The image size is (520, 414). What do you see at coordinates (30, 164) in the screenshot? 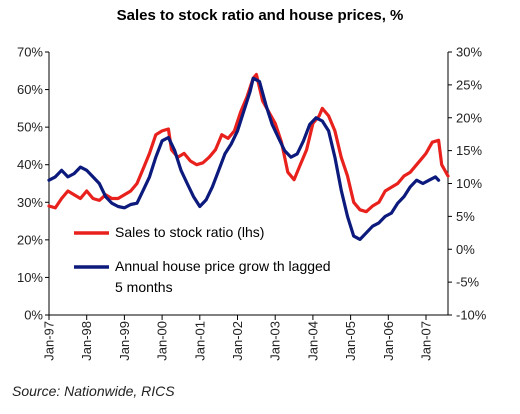
I see `left-tick-label: 40%` at bounding box center [30, 164].